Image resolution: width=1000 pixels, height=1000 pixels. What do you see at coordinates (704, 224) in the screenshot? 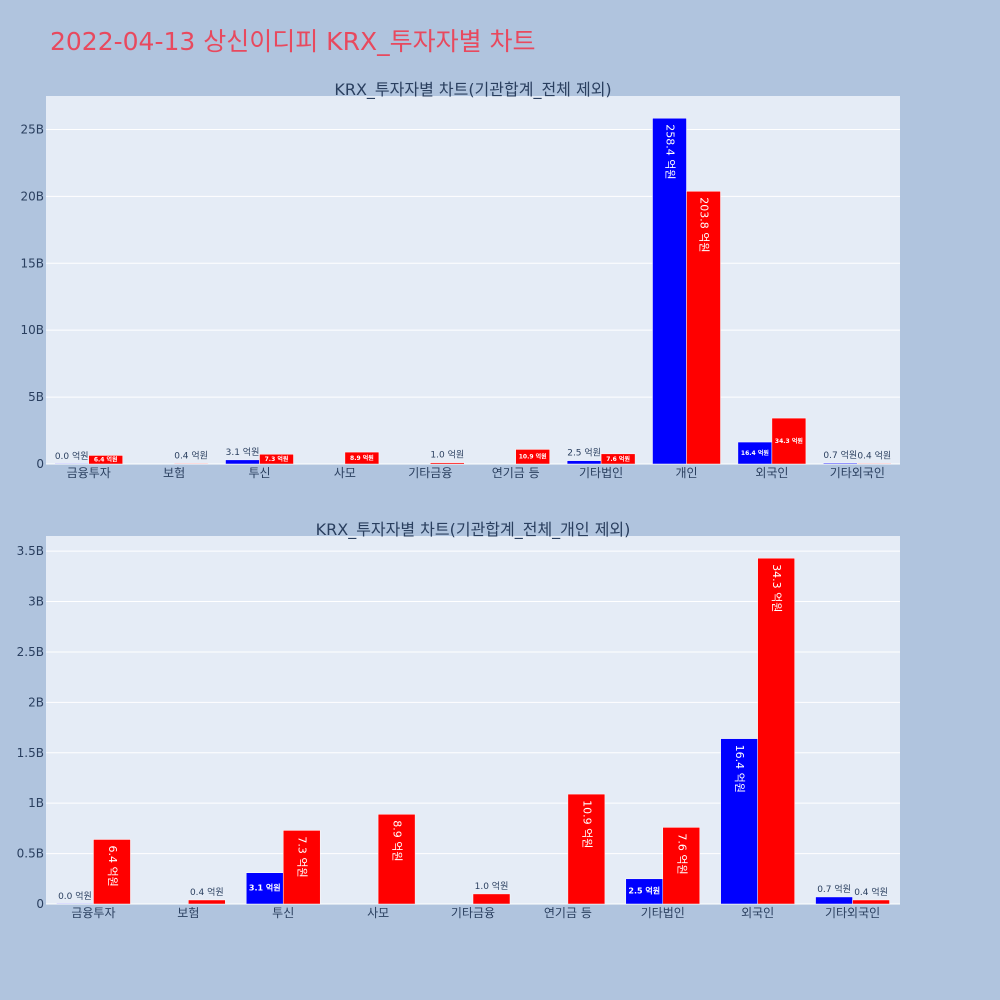
I see `bar-value-label: 203.8 억원` at bounding box center [704, 224].